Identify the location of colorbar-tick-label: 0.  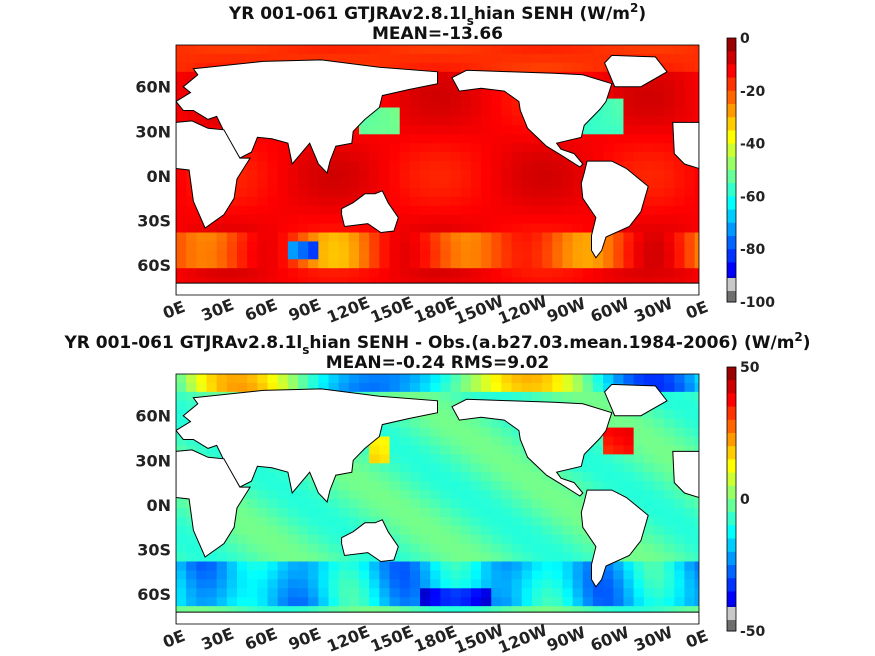
(745, 500).